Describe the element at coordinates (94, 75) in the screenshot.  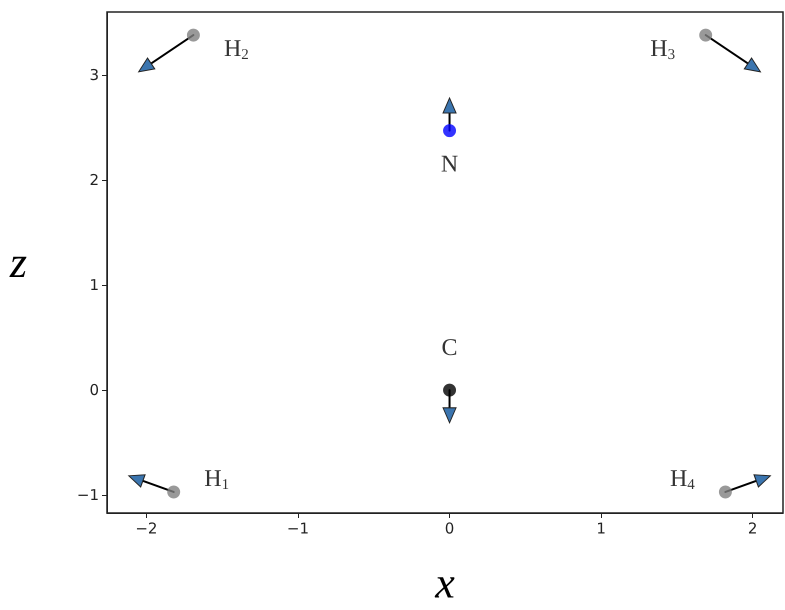
I see `y-tick-label: 3` at that location.